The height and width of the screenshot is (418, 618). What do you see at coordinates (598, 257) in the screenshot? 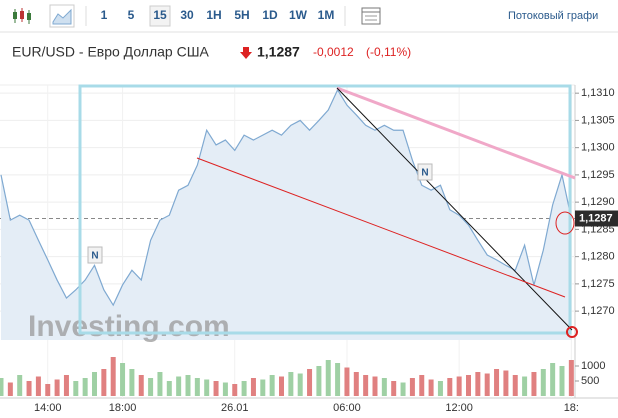
I see `y-tick-label: 1,1280` at bounding box center [598, 257].